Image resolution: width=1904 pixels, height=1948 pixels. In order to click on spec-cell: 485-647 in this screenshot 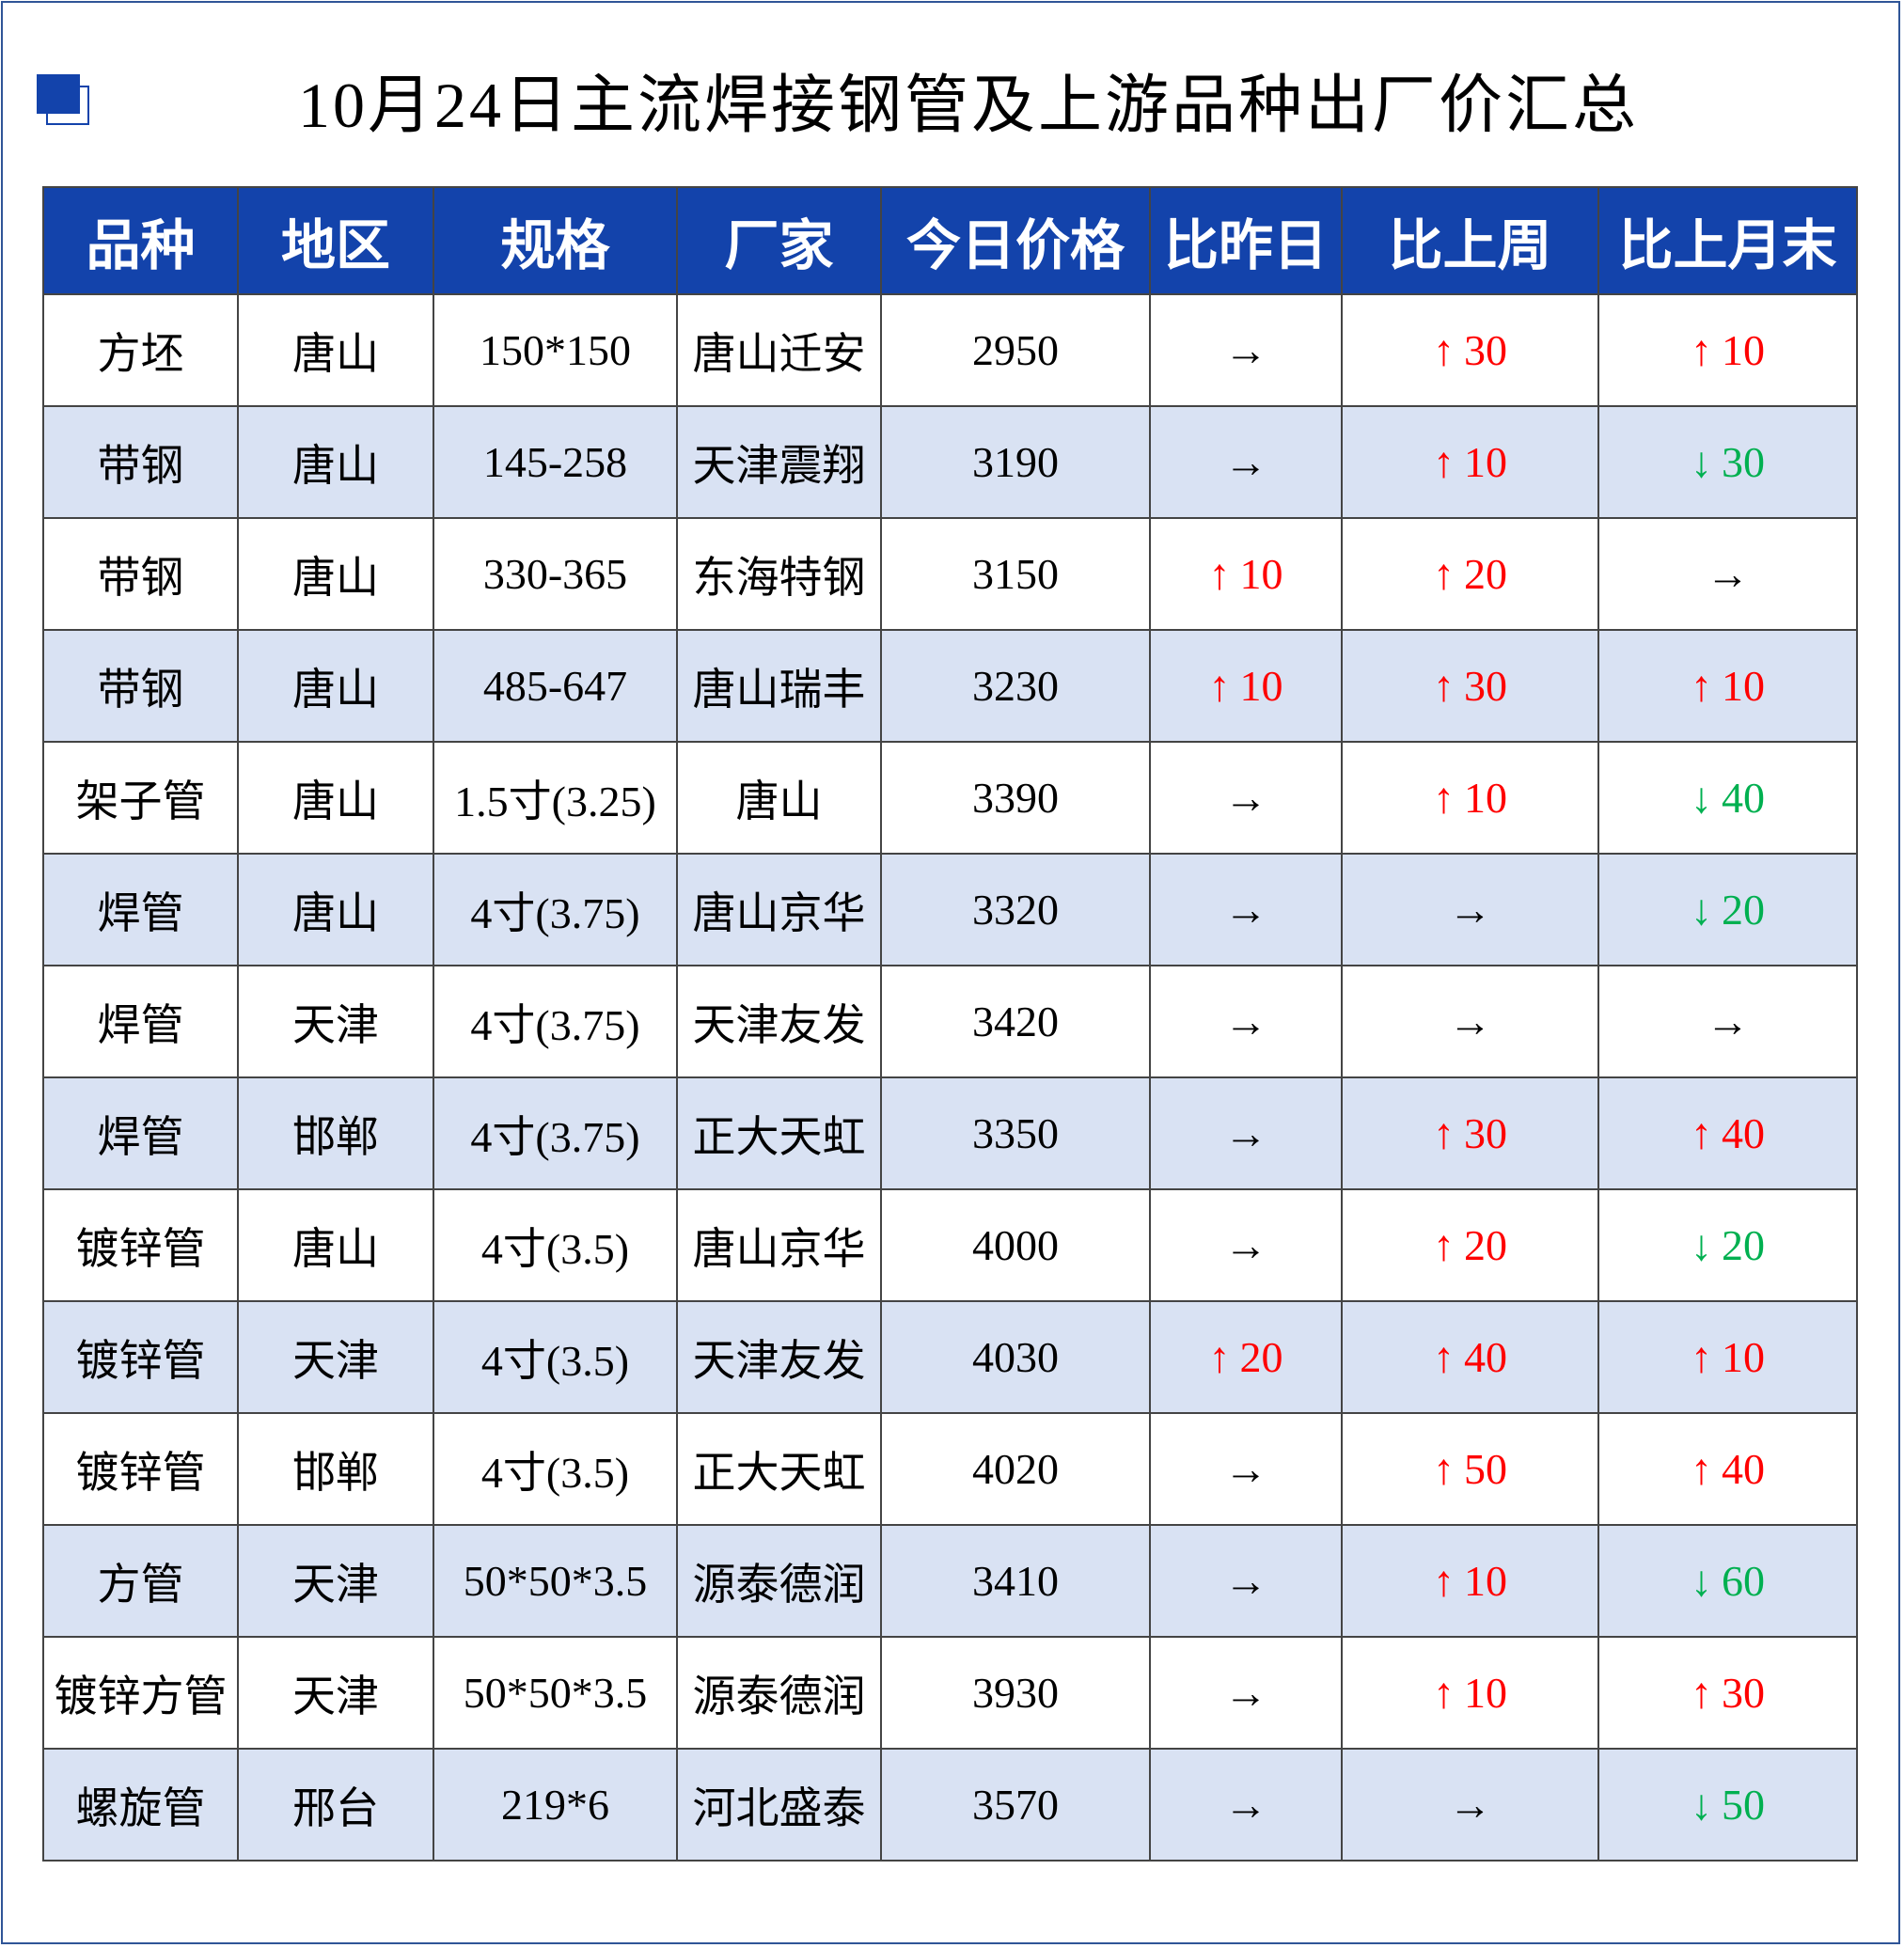, I will do `click(555, 686)`.